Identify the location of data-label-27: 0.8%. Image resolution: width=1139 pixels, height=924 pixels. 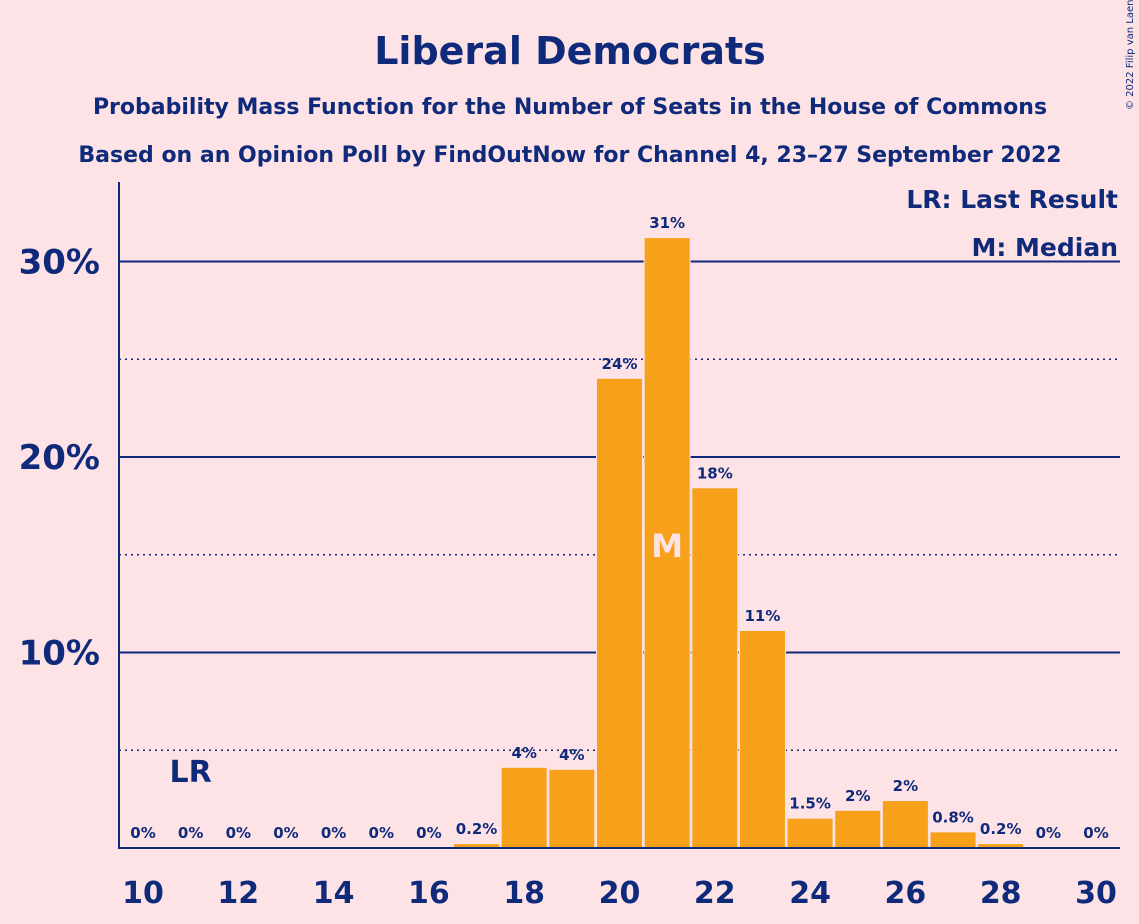
(953, 817).